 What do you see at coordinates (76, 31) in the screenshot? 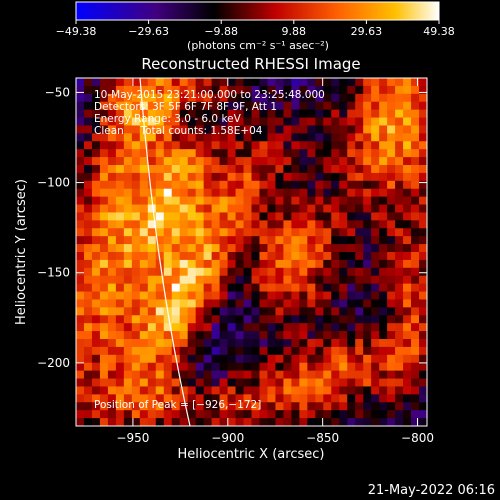
I see `colorbar-tick-label: −49.38` at bounding box center [76, 31].